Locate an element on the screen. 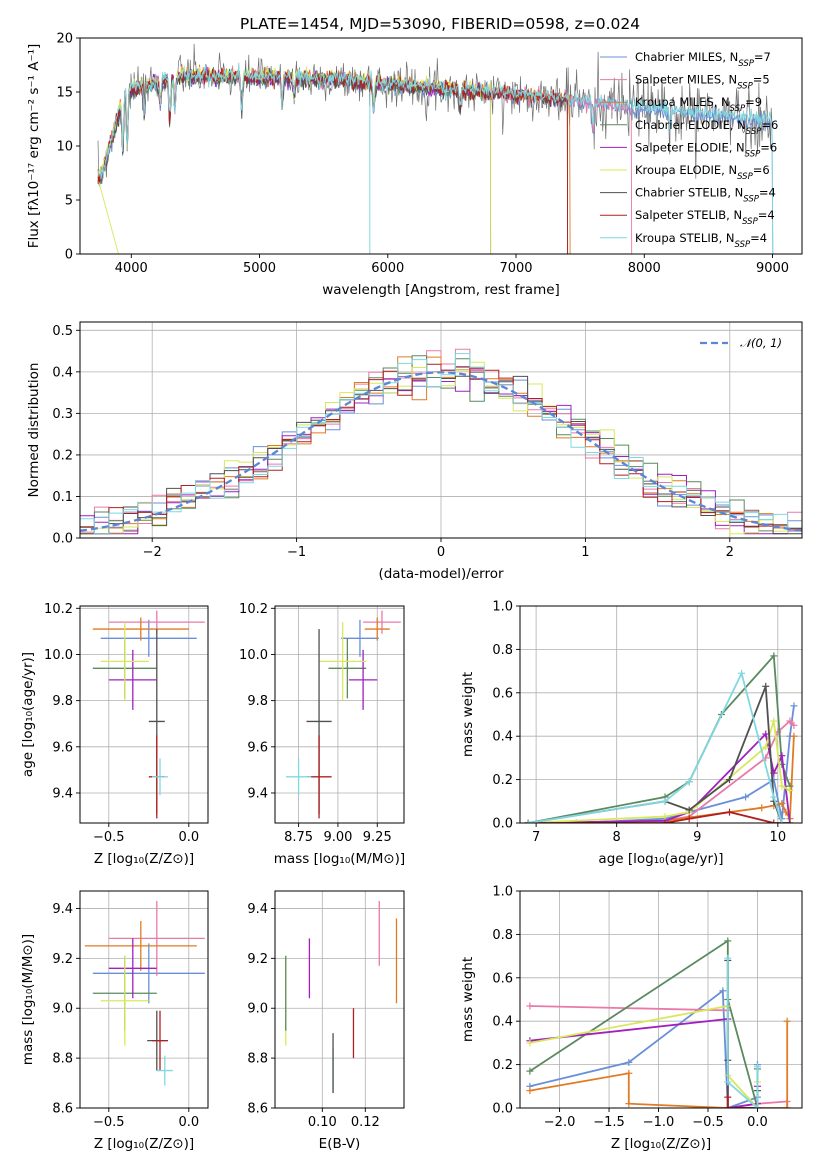  histogram-step is located at coordinates (441, 449).